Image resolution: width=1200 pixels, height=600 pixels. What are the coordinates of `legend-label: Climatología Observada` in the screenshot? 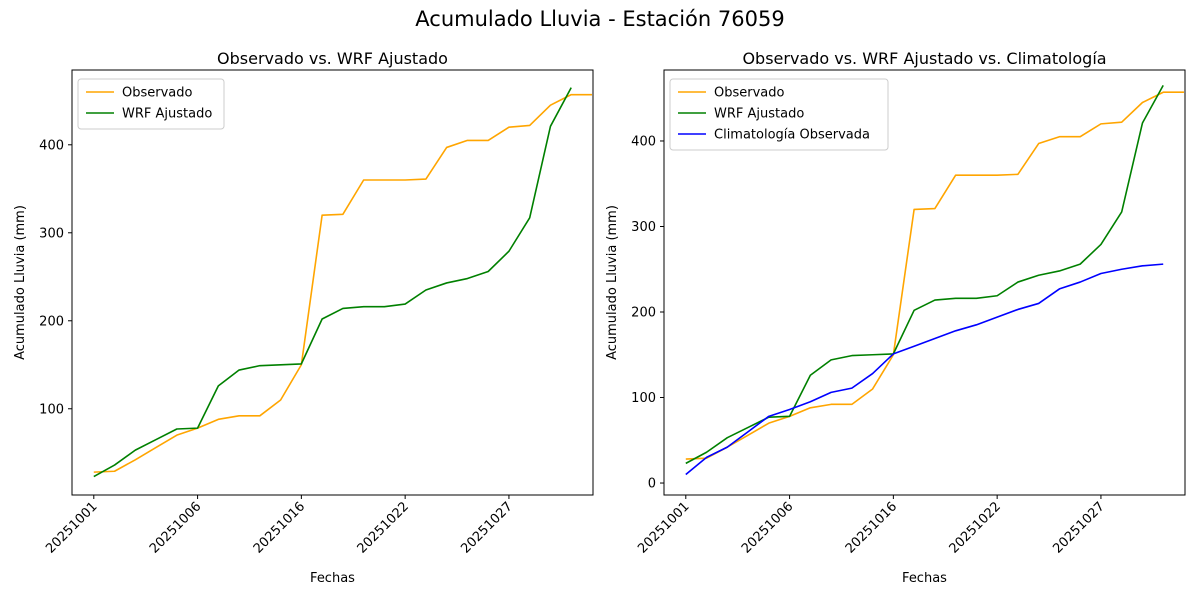 It's located at (792, 135).